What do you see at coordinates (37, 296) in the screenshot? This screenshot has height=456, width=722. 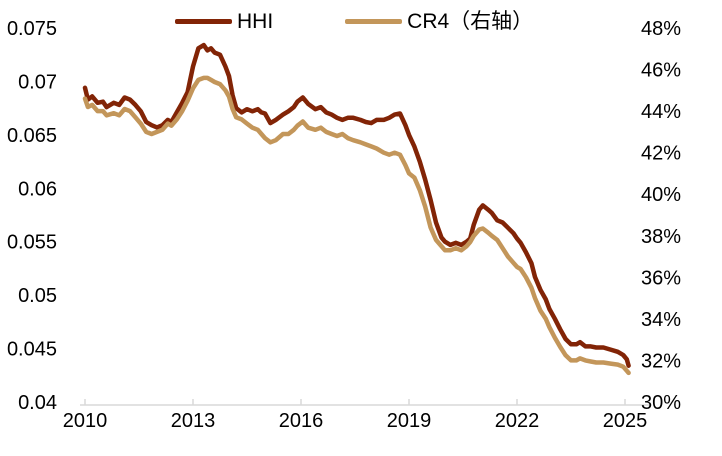 I see `left-axis-label: 0.05` at bounding box center [37, 296].